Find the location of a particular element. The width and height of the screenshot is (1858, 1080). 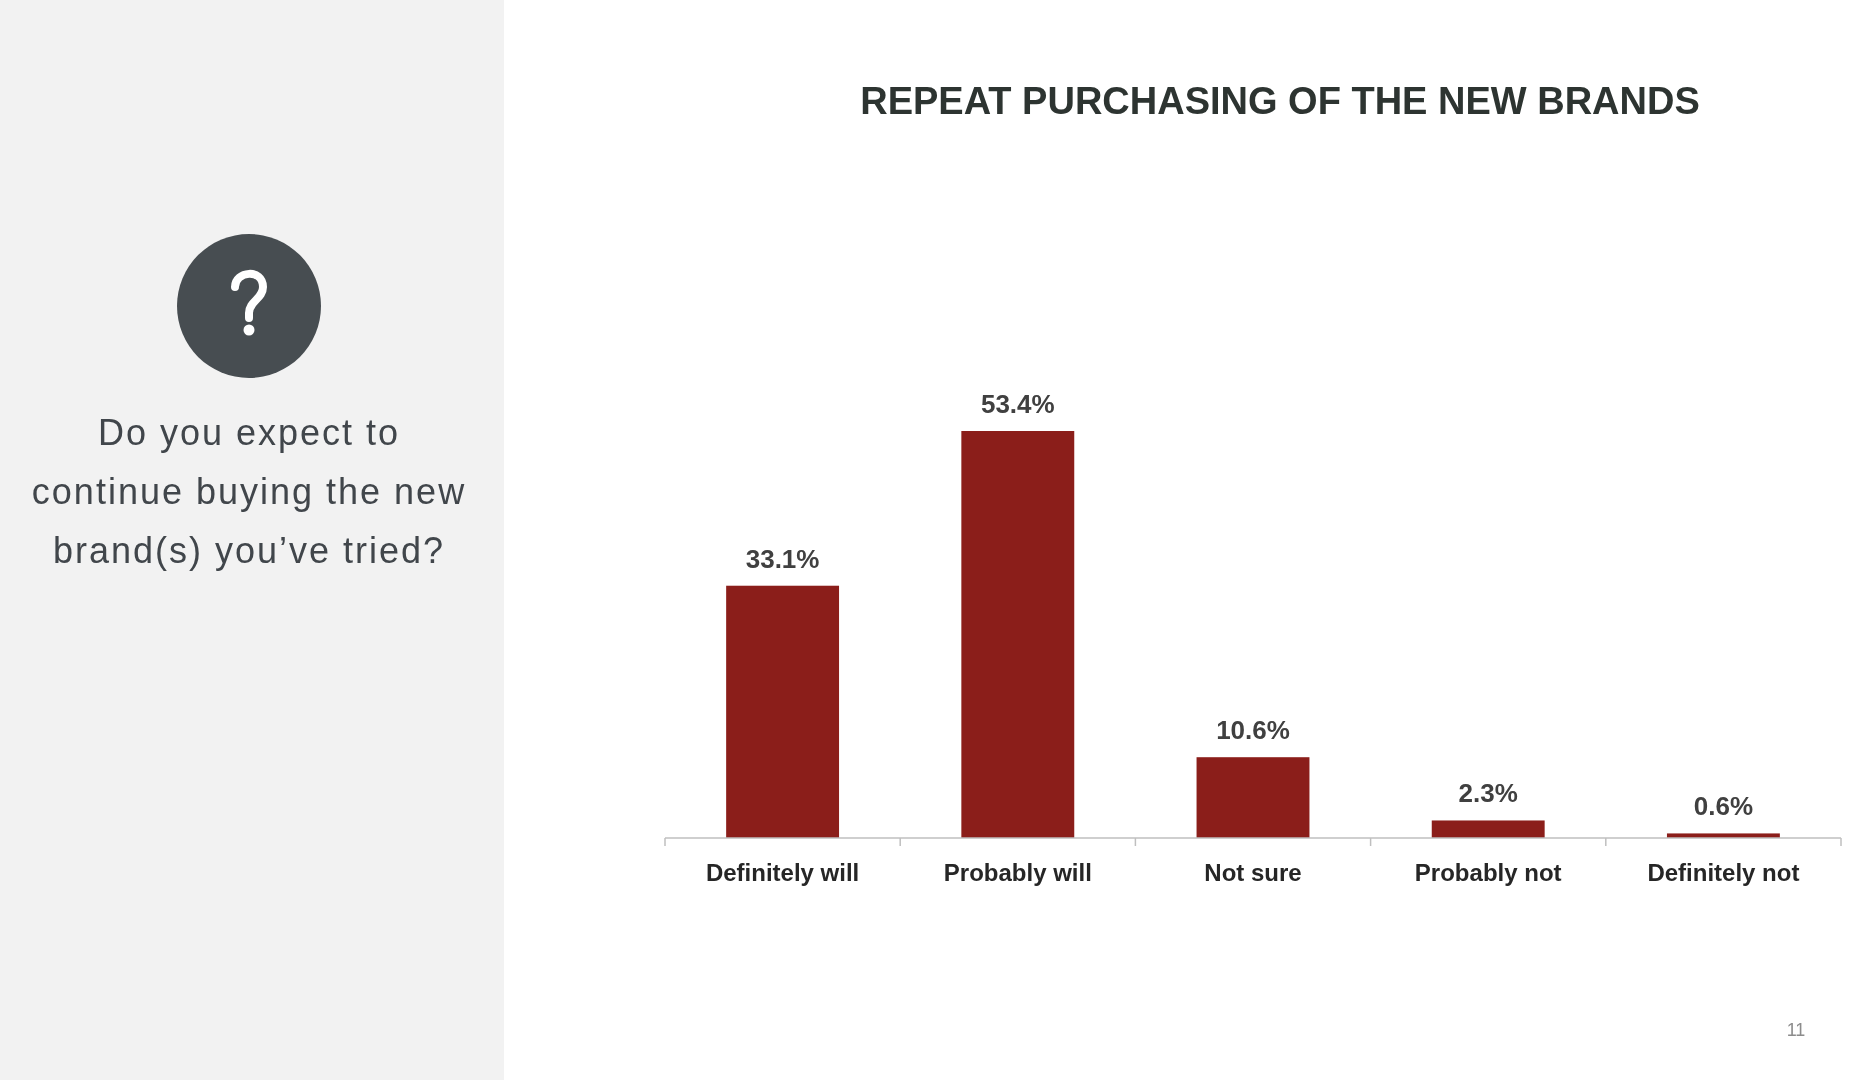

data-label: 33.1% is located at coordinates (782, 558).